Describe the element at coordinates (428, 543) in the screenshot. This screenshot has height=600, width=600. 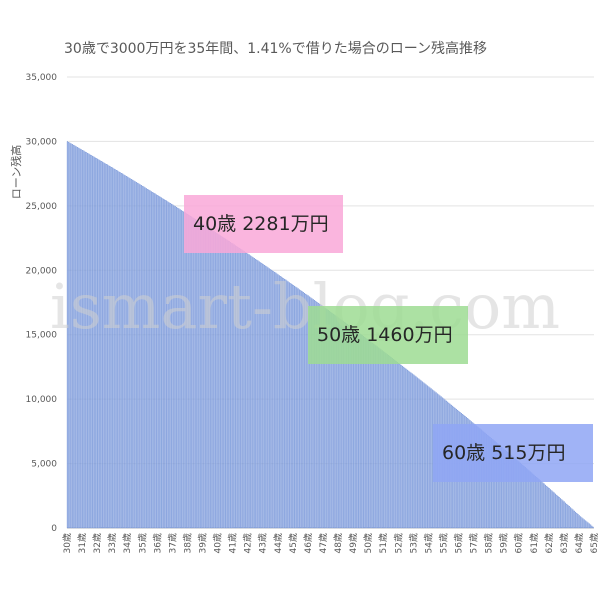
I see `x-tick-label: 54歳` at that location.